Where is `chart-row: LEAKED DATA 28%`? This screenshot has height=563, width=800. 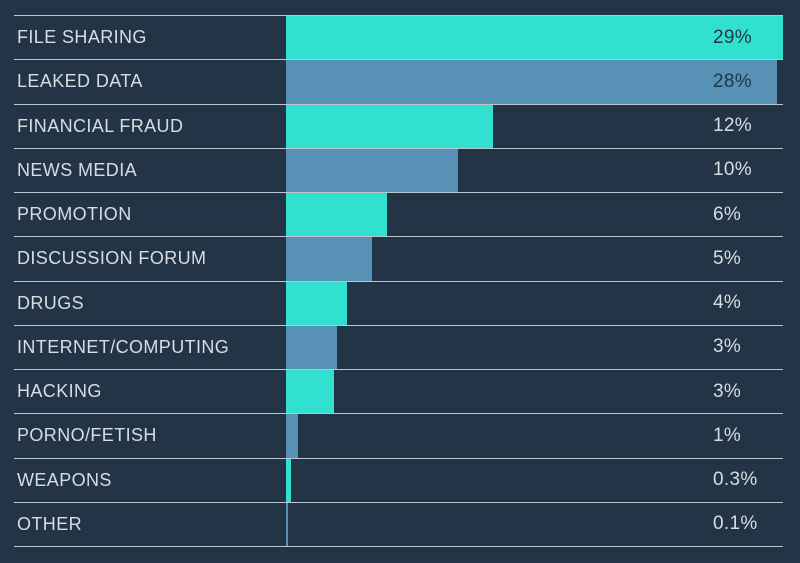
chart-row: LEAKED DATA 28% is located at coordinates (398, 81).